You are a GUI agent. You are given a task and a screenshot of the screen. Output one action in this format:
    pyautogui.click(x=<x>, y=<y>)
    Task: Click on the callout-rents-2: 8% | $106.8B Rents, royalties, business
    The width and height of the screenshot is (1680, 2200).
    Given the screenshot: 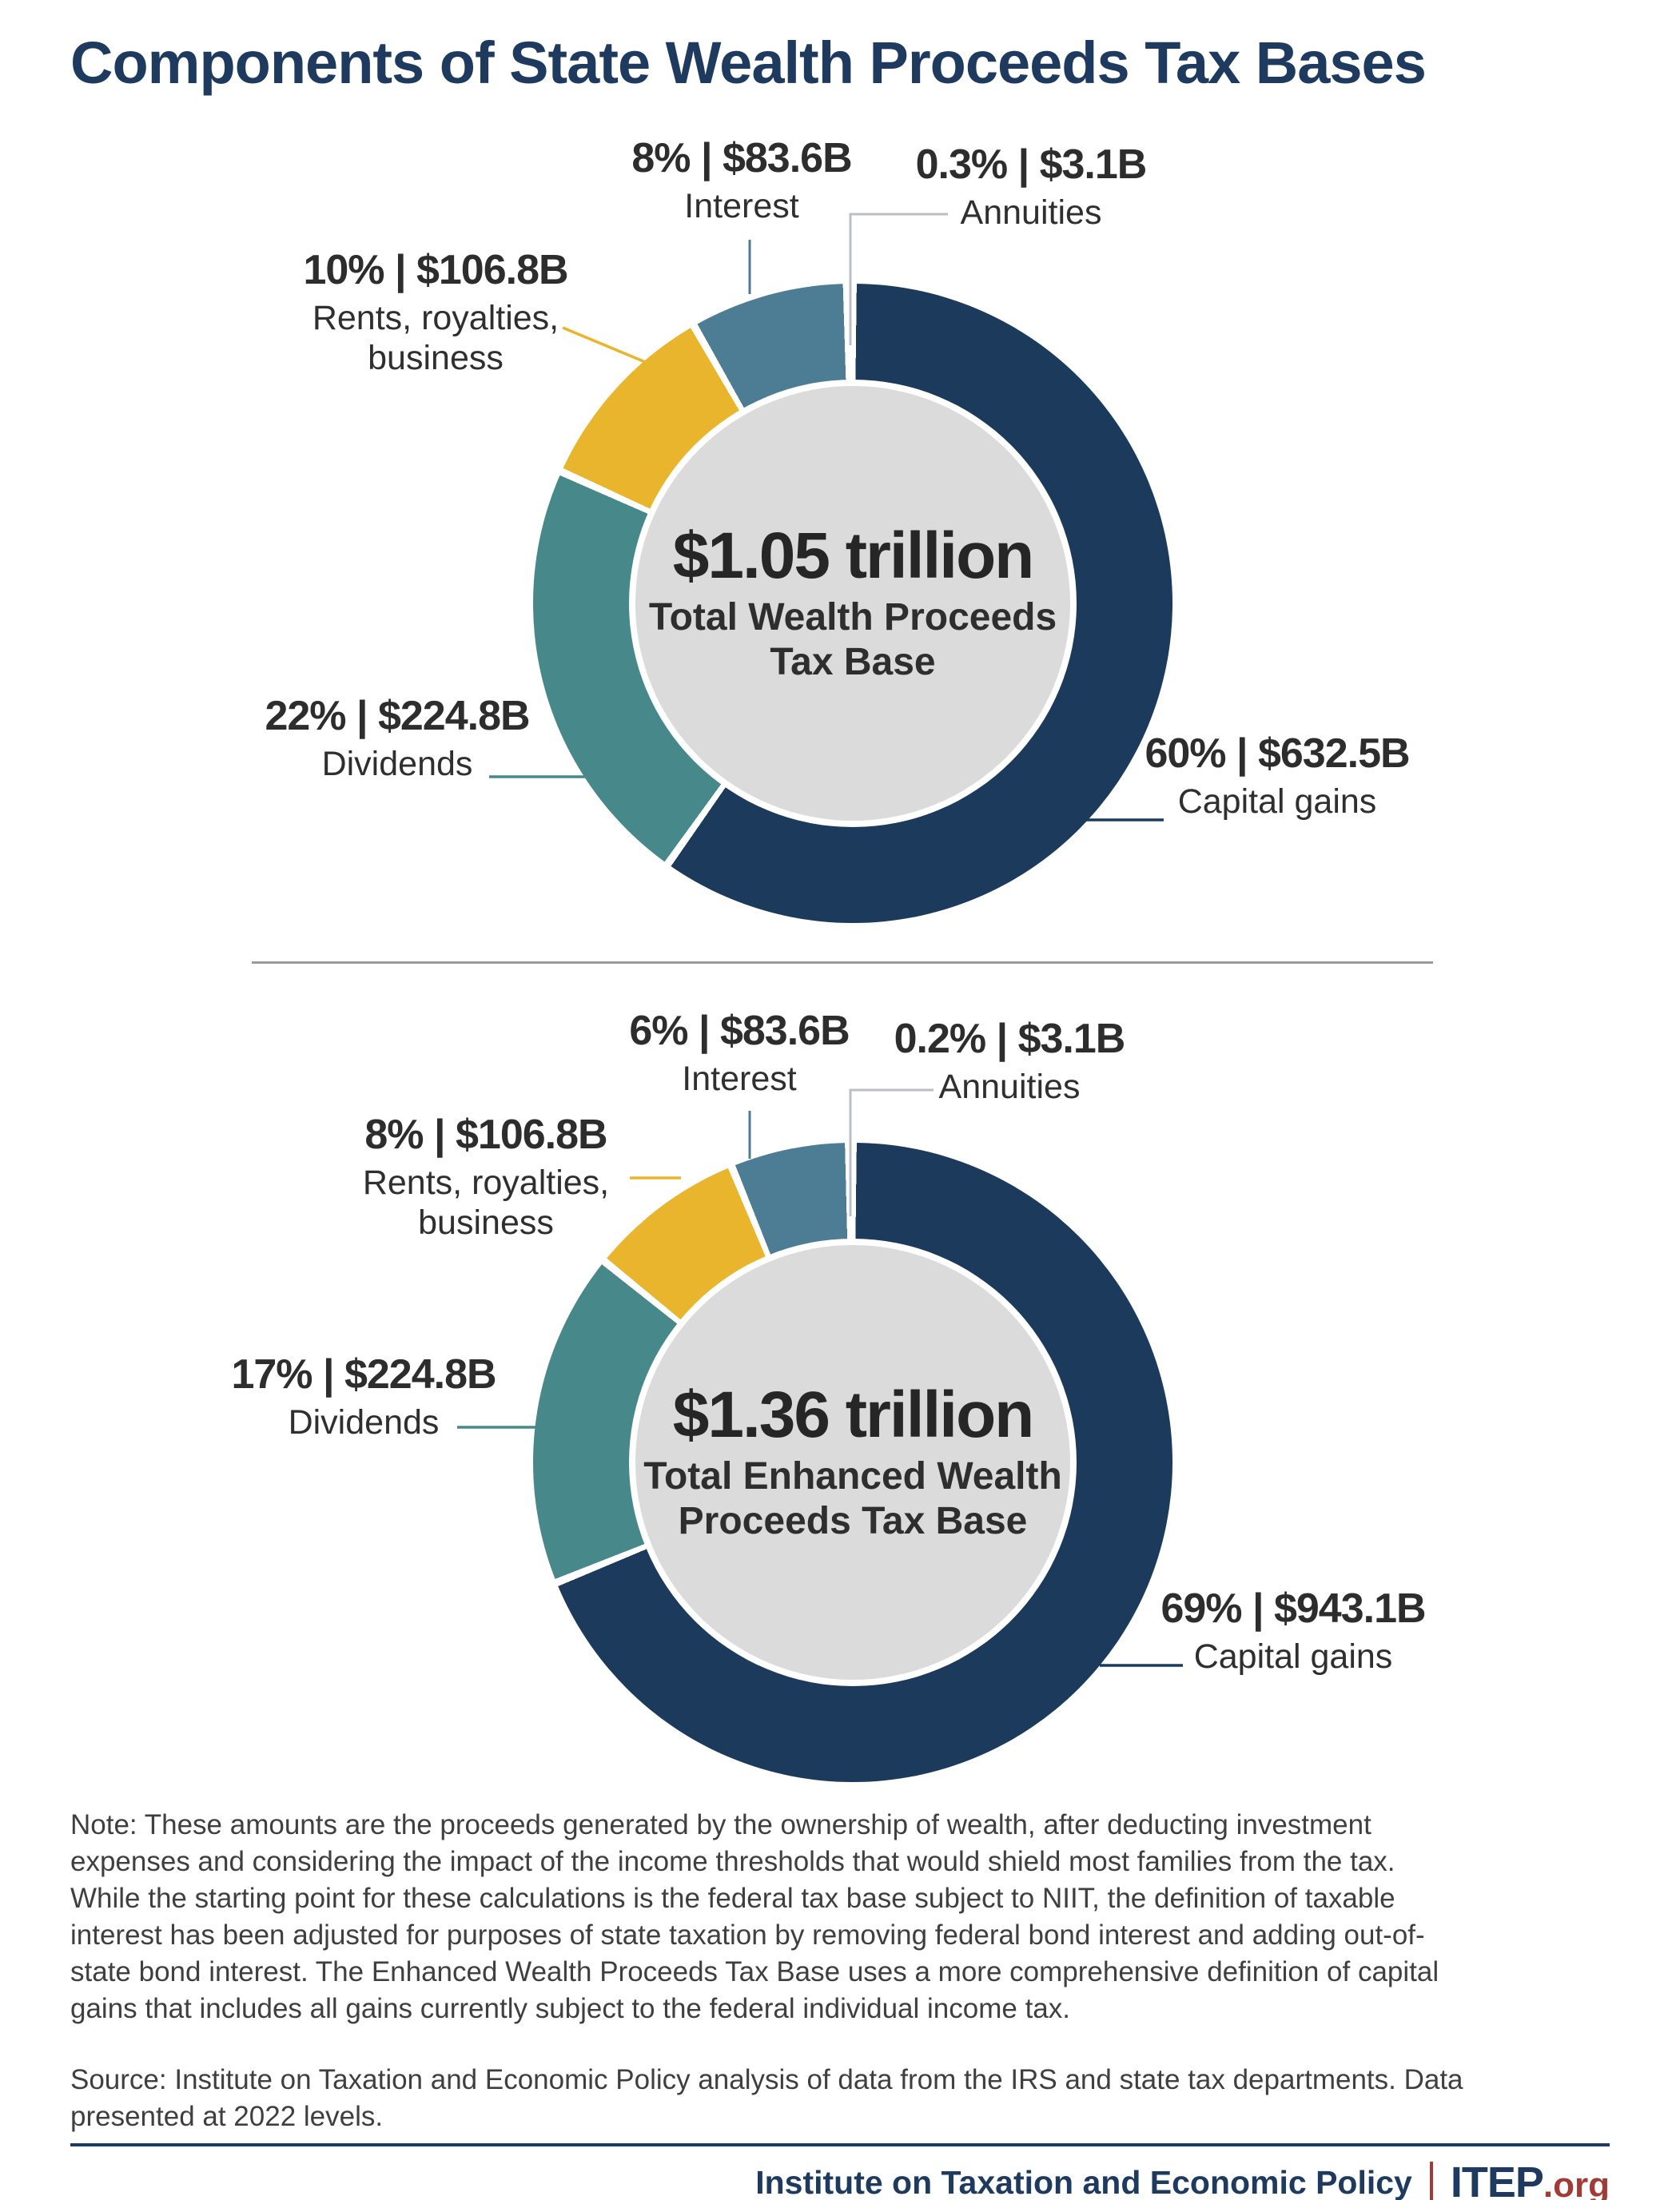 What is the action you would take?
    pyautogui.click(x=486, y=1177)
    